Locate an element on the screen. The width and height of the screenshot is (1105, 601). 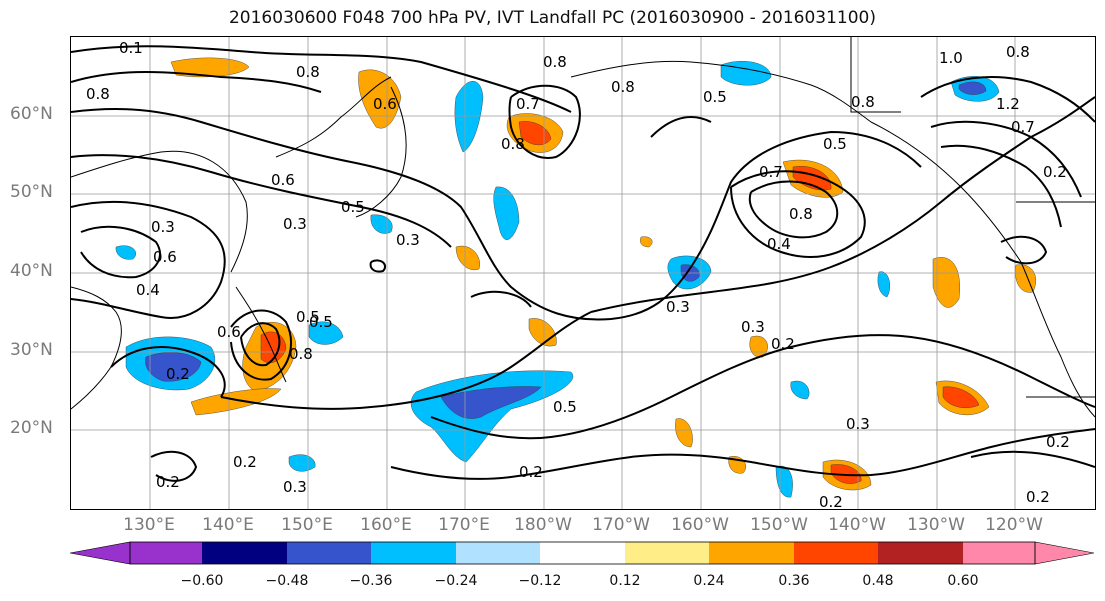
neg-blob-central-core is located at coordinates (491, 402).